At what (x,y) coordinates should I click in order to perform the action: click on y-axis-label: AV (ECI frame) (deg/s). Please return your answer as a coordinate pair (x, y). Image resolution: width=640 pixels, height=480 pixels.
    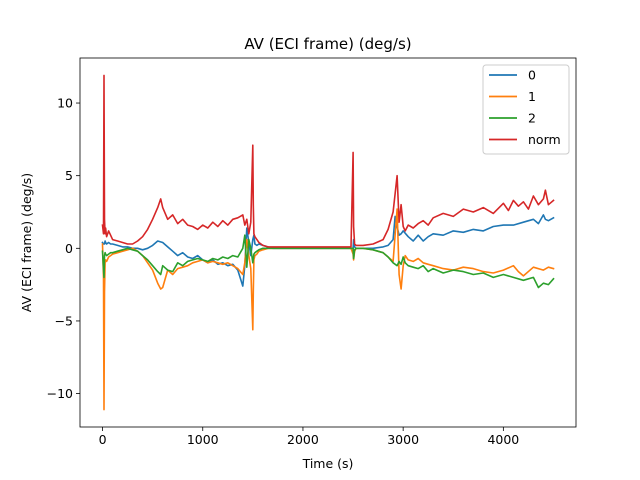
    Looking at the image, I should click on (26, 242).